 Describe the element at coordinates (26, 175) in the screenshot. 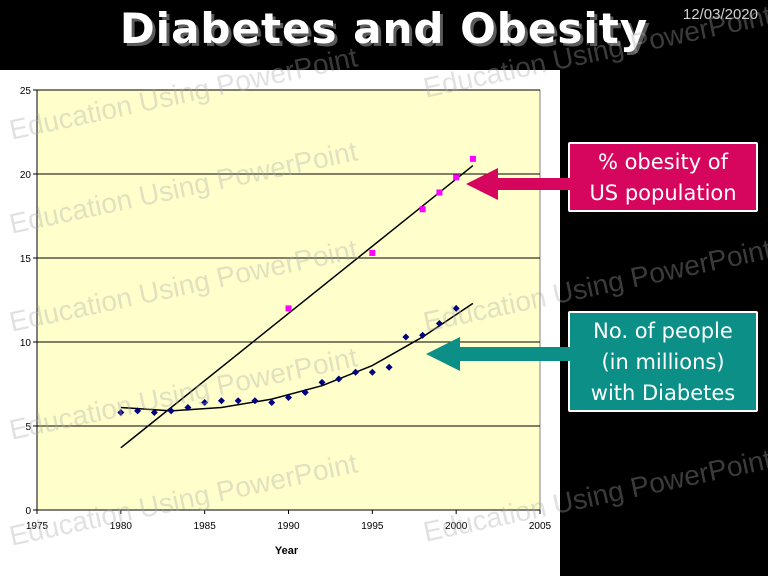

I see `y-tick-label: 20` at that location.